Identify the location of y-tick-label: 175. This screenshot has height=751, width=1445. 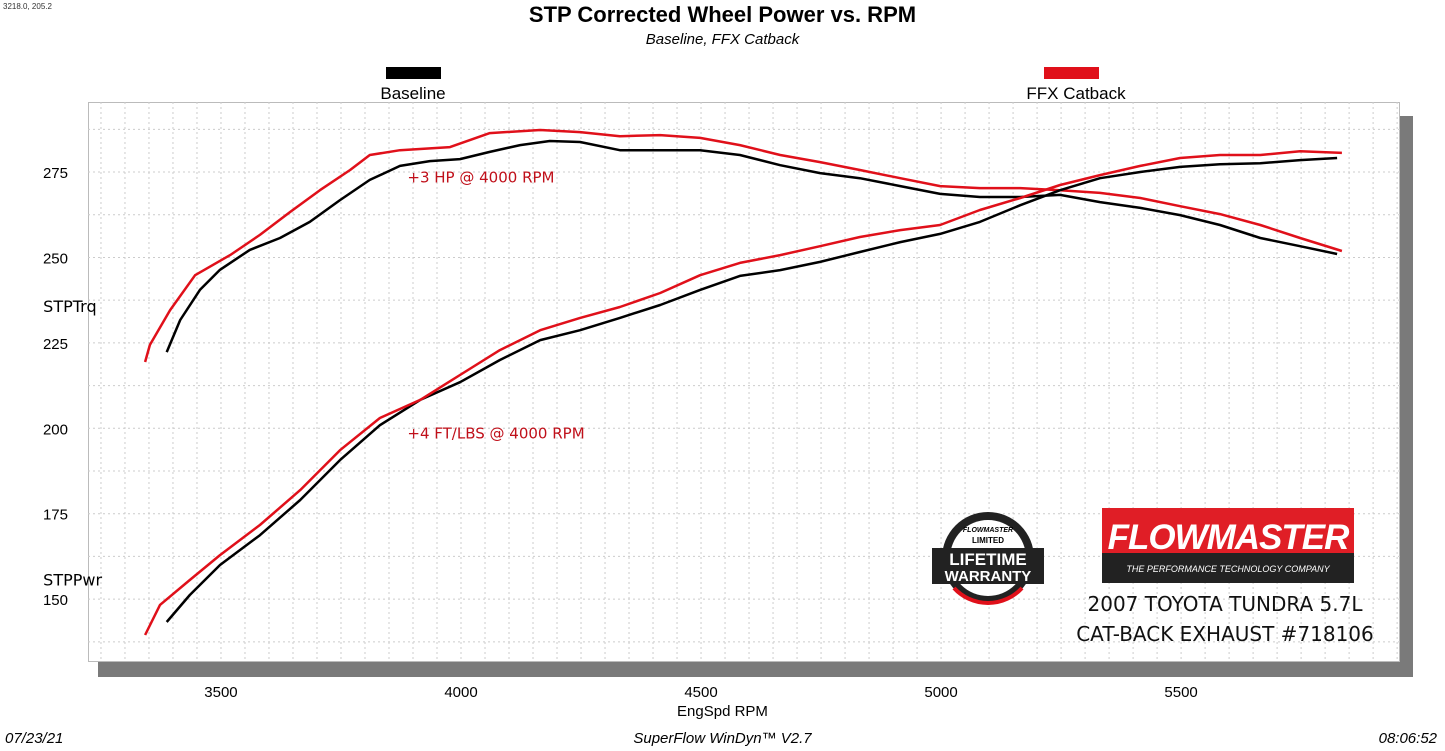
(55, 515).